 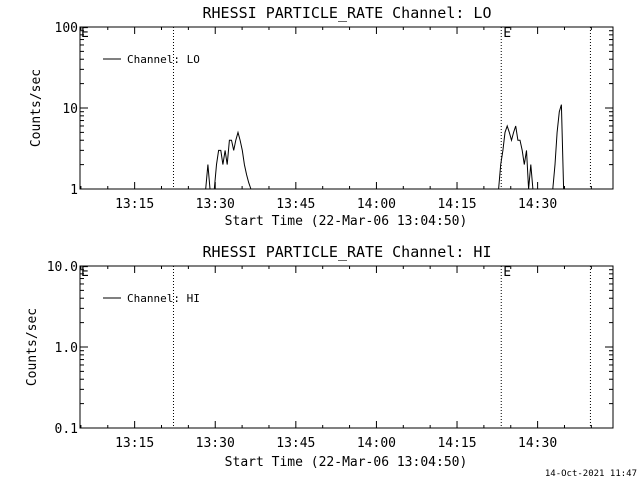 I want to click on y-tick-label: 10, so click(x=70, y=109).